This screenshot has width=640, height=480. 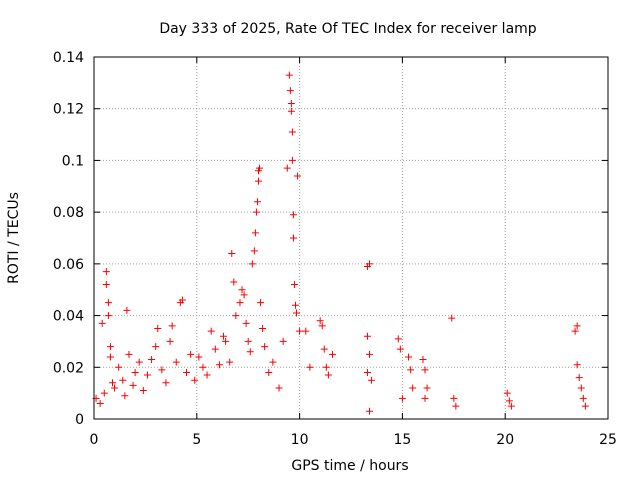 I want to click on x-tick-label: 15, so click(x=402, y=440).